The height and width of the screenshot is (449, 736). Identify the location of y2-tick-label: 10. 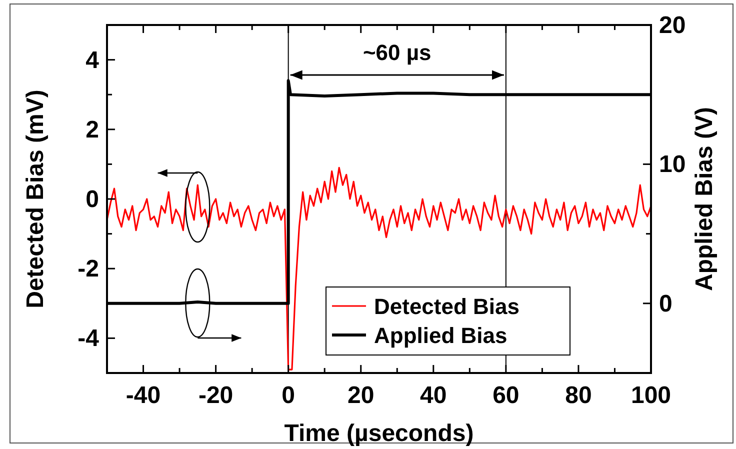
(672, 164).